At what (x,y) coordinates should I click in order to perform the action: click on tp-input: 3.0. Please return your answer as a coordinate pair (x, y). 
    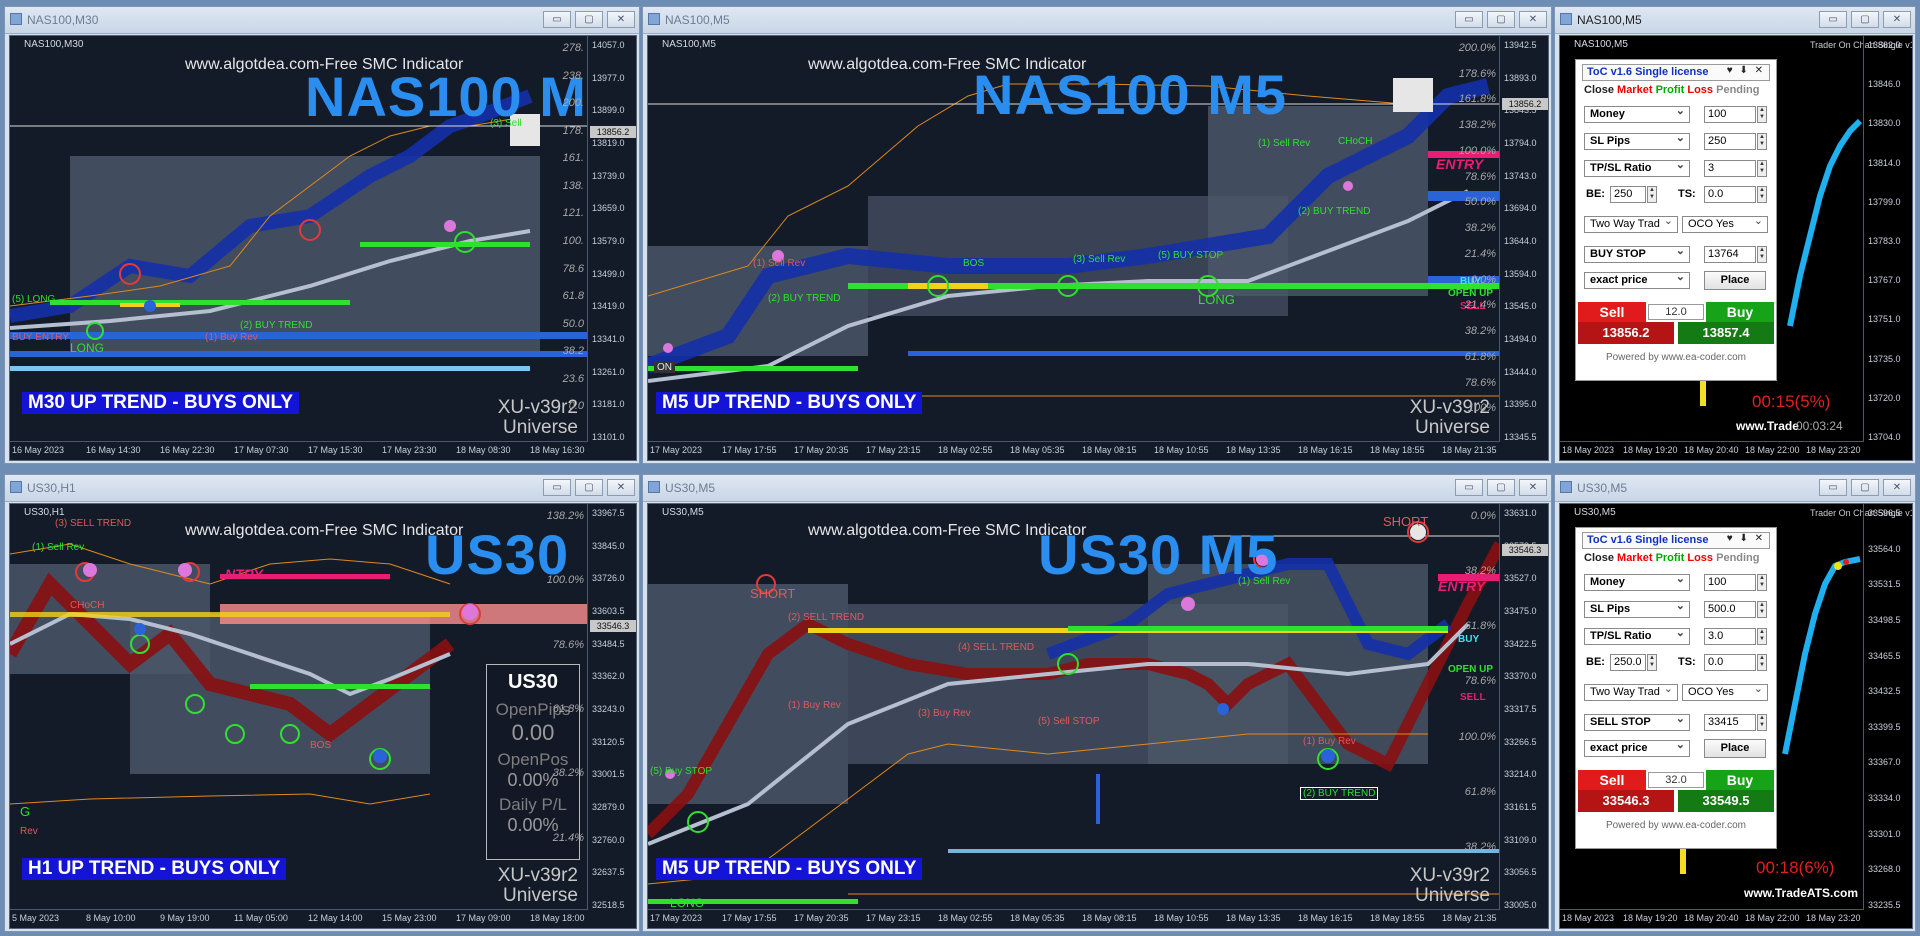
    Looking at the image, I should click on (1730, 636).